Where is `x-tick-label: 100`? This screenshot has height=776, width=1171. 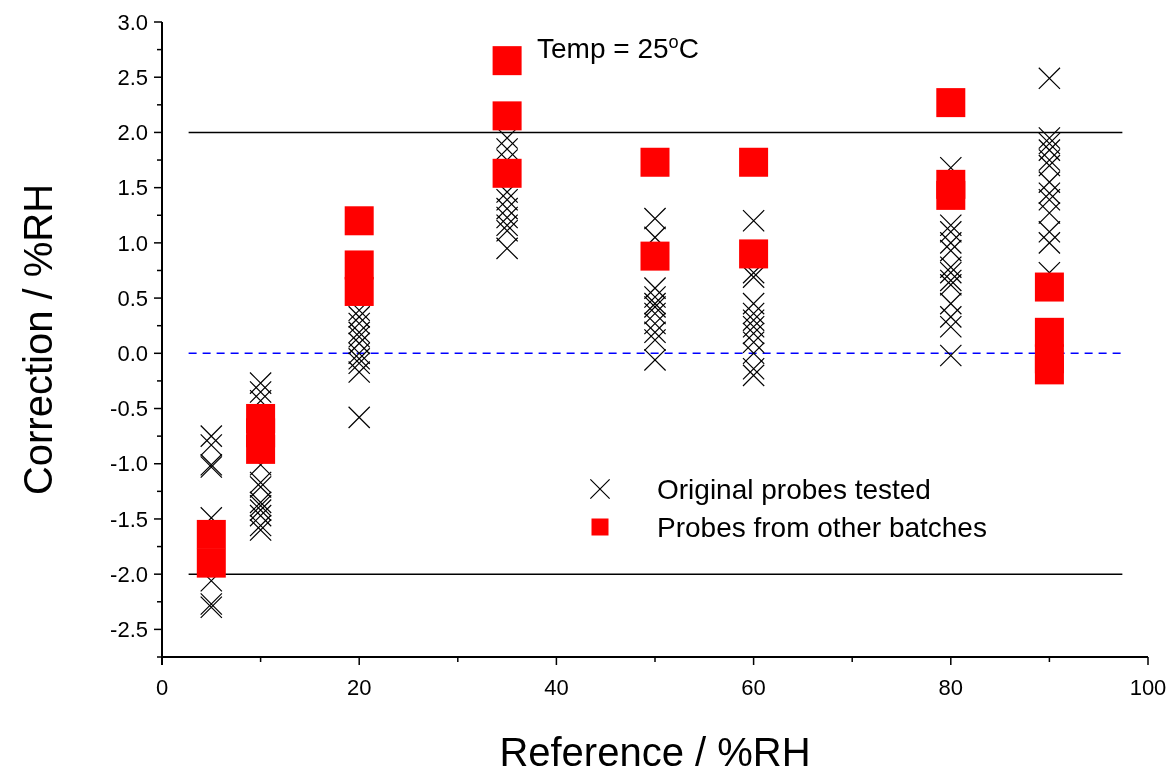
x-tick-label: 100 is located at coordinates (1148, 687).